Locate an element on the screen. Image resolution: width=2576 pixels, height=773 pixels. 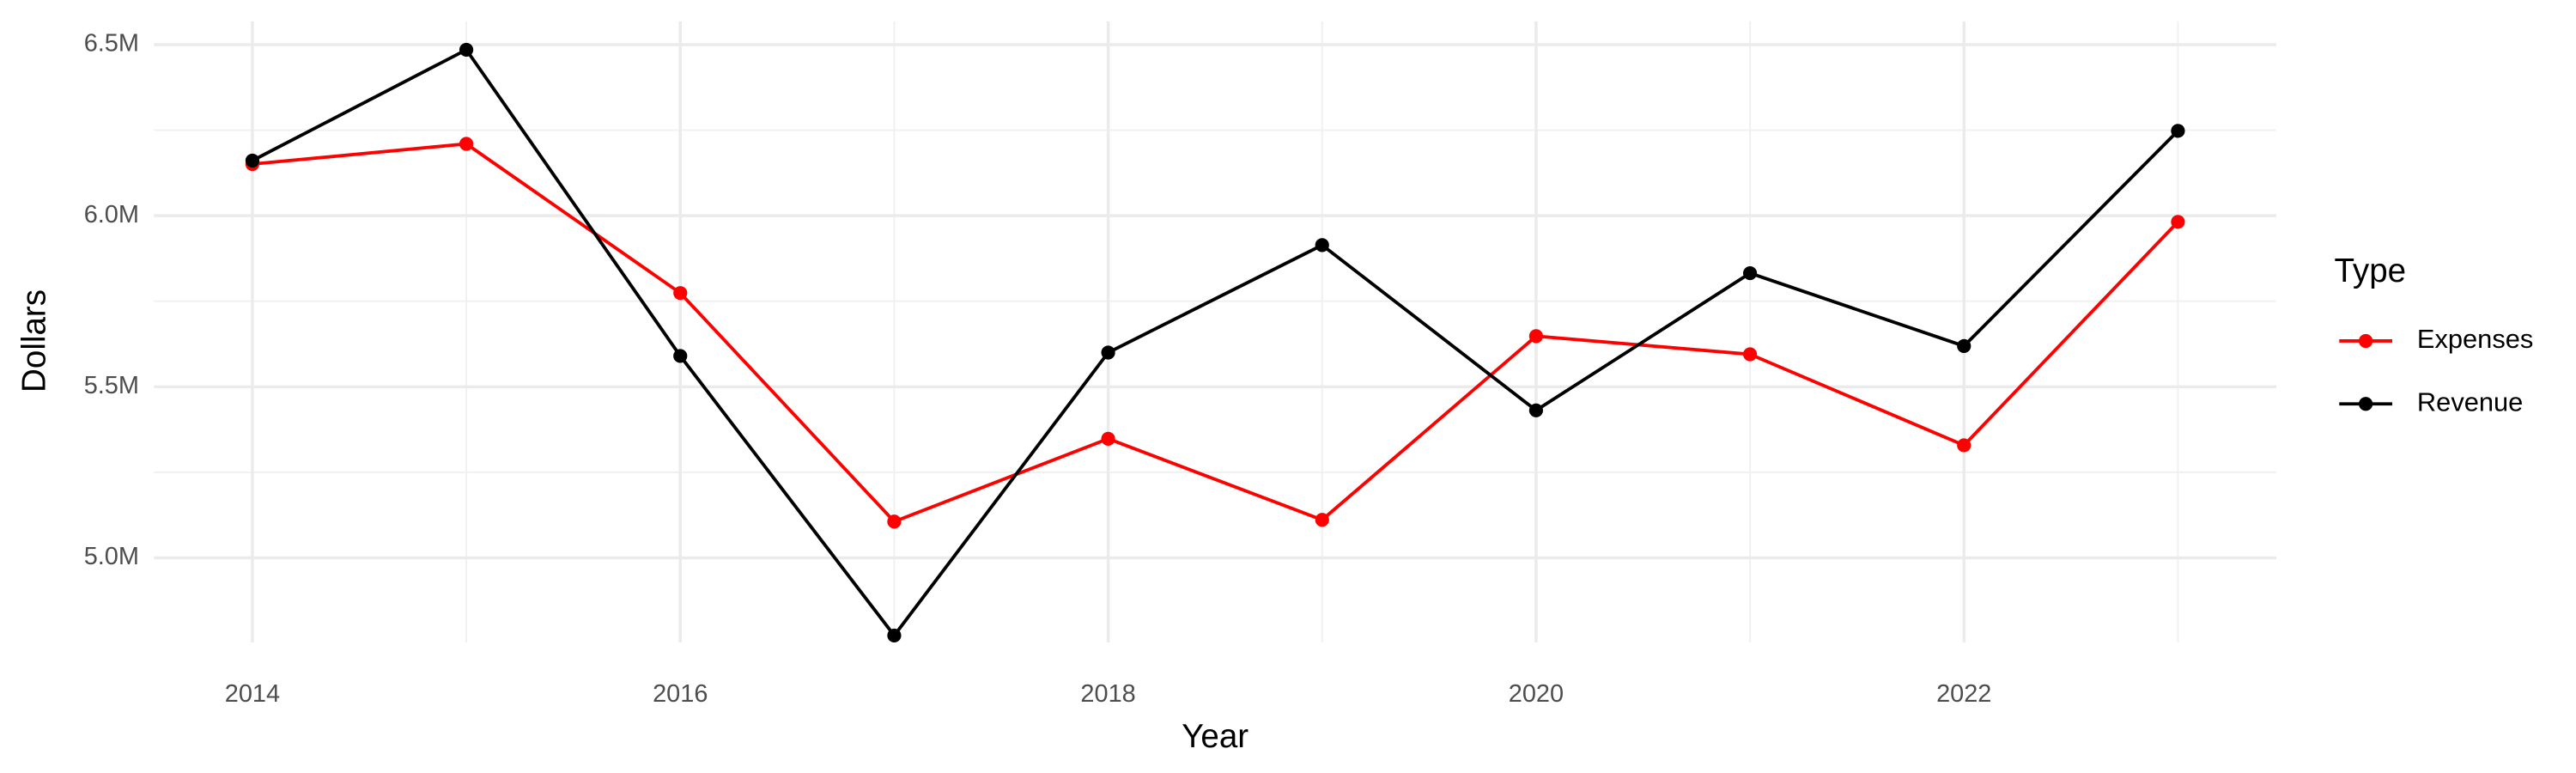
y-tick-label: 5.0M is located at coordinates (112, 556).